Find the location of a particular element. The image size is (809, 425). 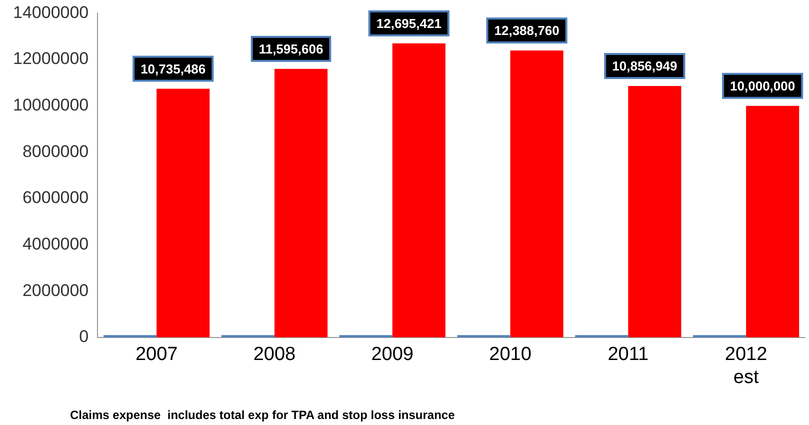

y-tick-label: 8000000 is located at coordinates (55, 151).